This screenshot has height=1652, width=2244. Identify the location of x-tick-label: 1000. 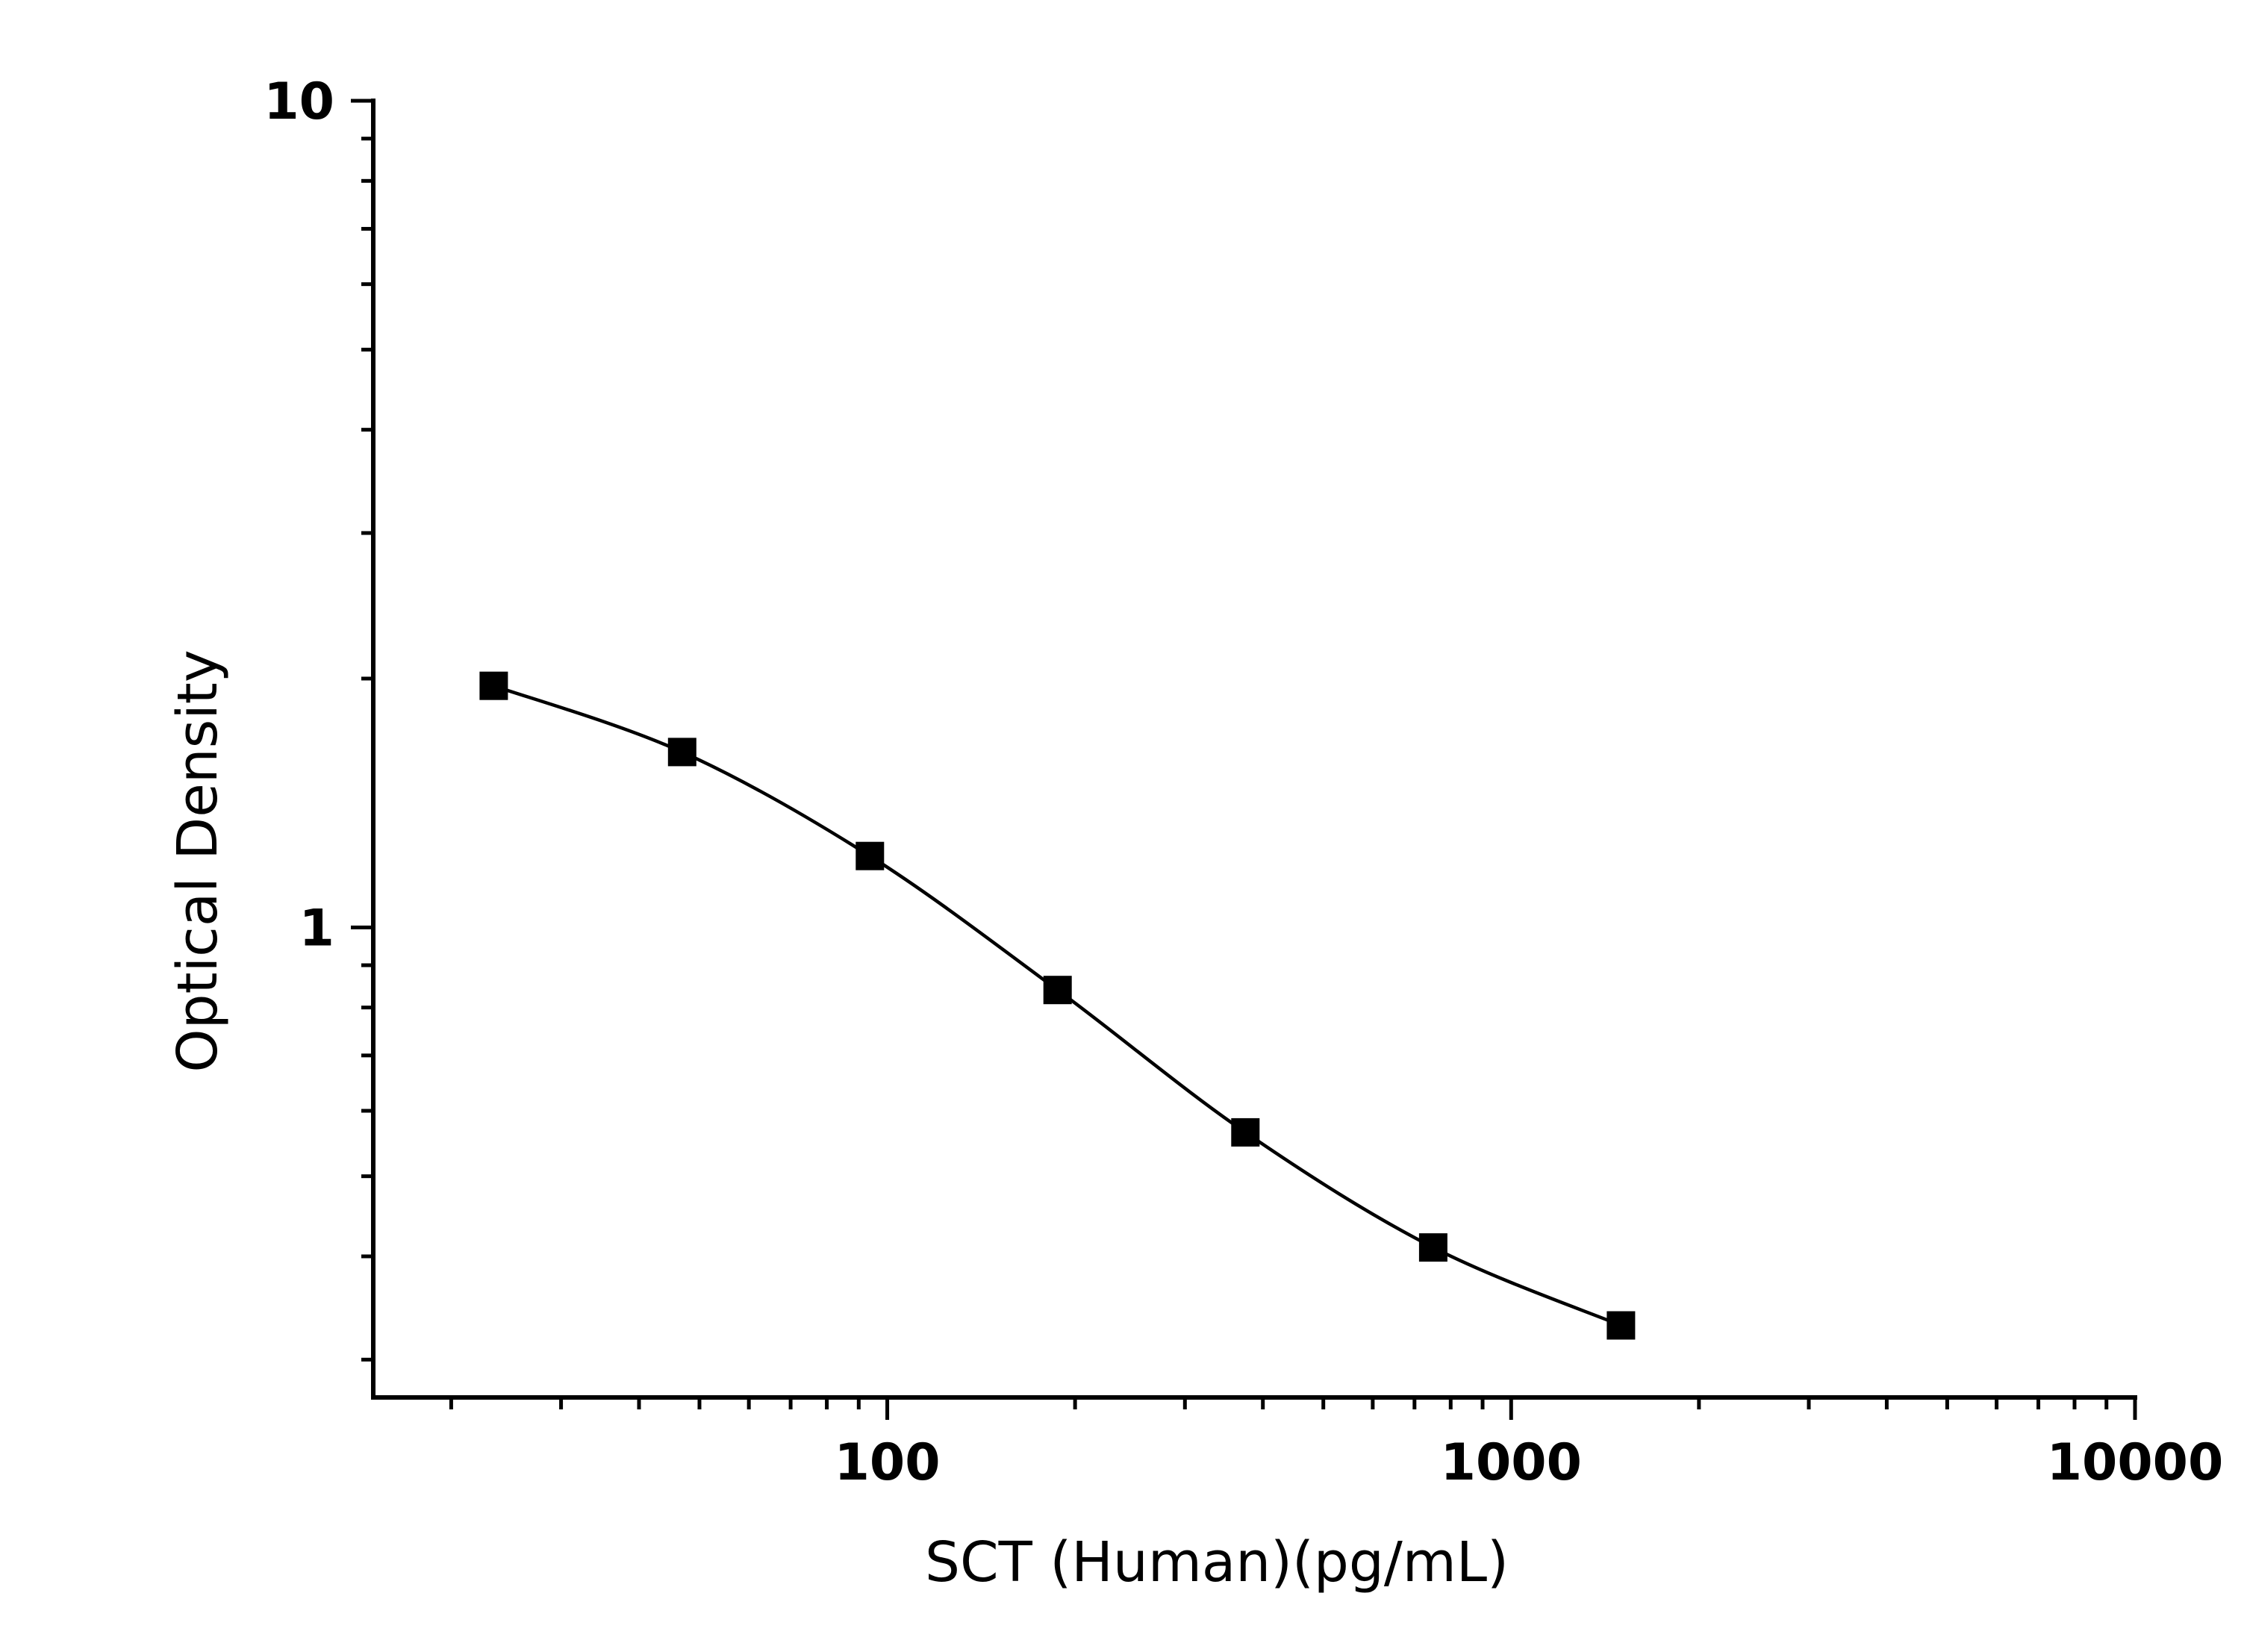
(1511, 1463).